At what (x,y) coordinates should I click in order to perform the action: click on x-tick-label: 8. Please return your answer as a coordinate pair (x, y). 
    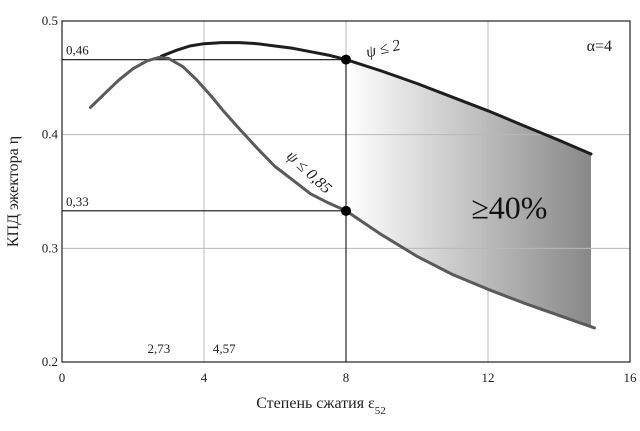
    Looking at the image, I should click on (346, 377).